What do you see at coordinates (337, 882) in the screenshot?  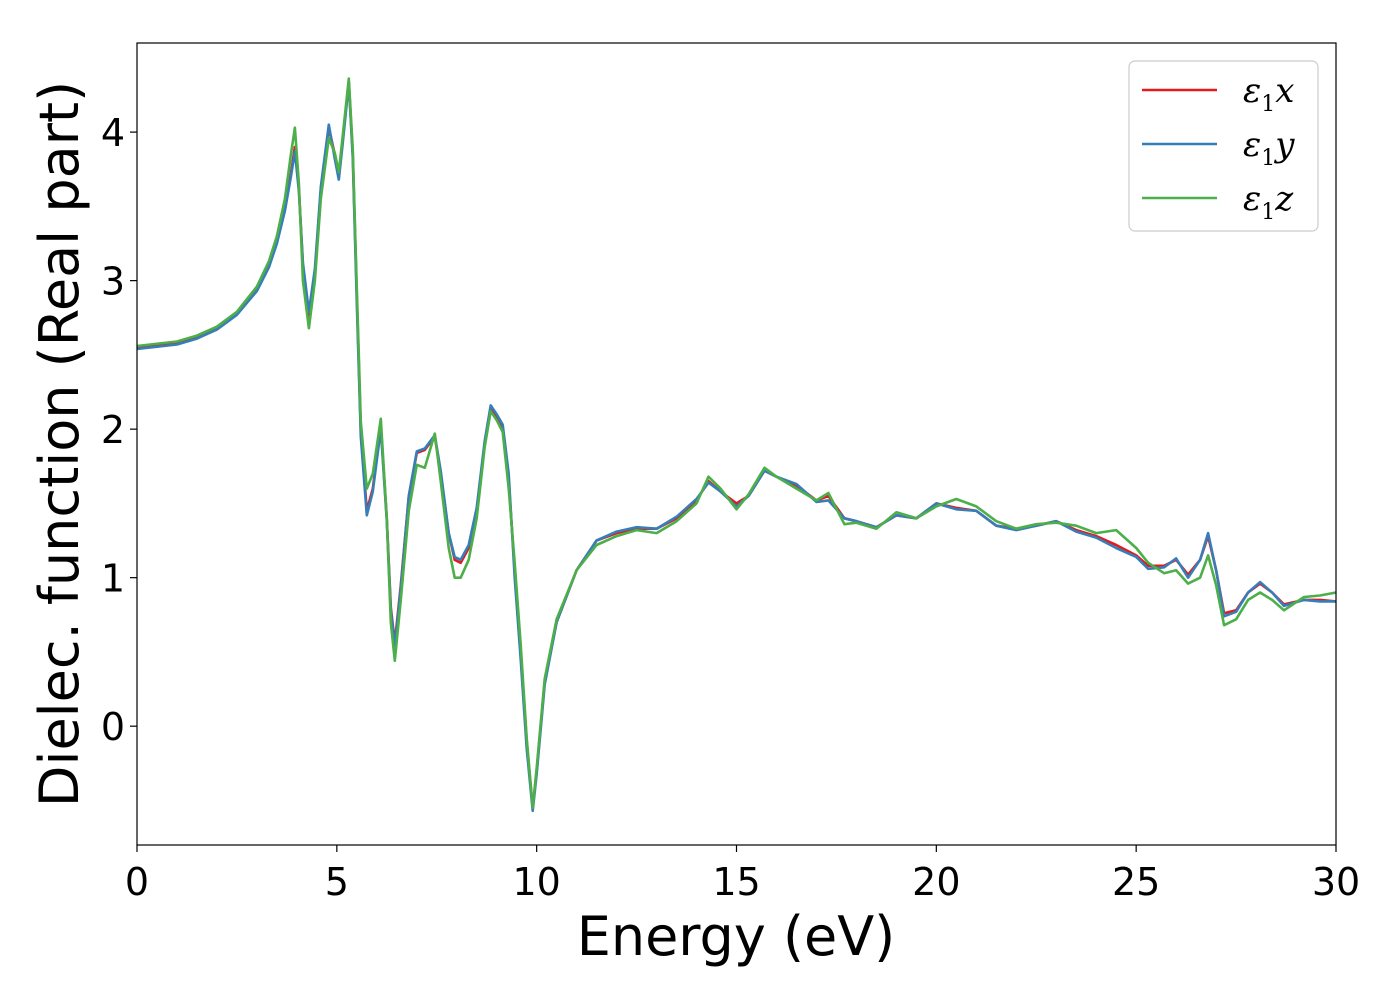 I see `x-tick-label: 5` at bounding box center [337, 882].